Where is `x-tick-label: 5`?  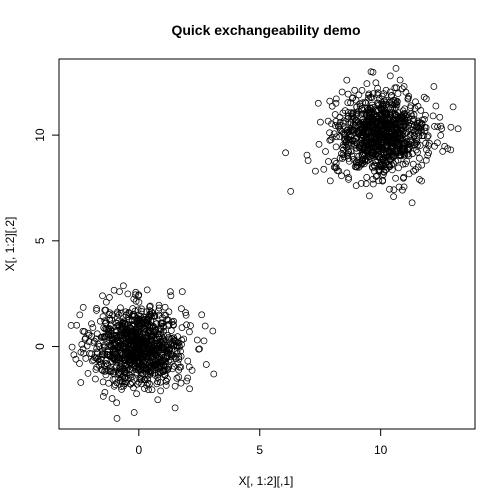
x-tick-label: 5 is located at coordinates (259, 450).